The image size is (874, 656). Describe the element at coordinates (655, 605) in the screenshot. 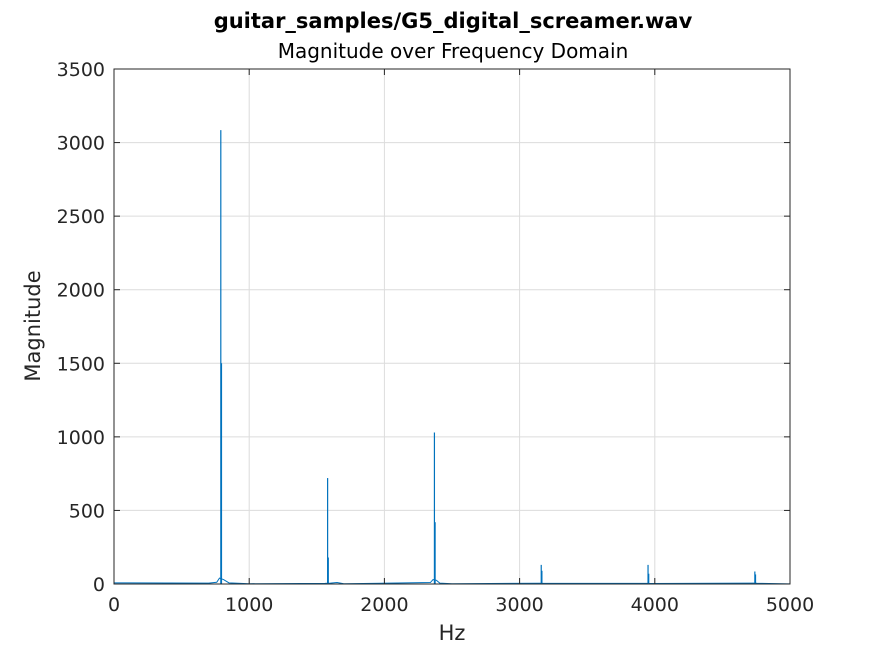

I see `x-tick-label: 4000` at that location.